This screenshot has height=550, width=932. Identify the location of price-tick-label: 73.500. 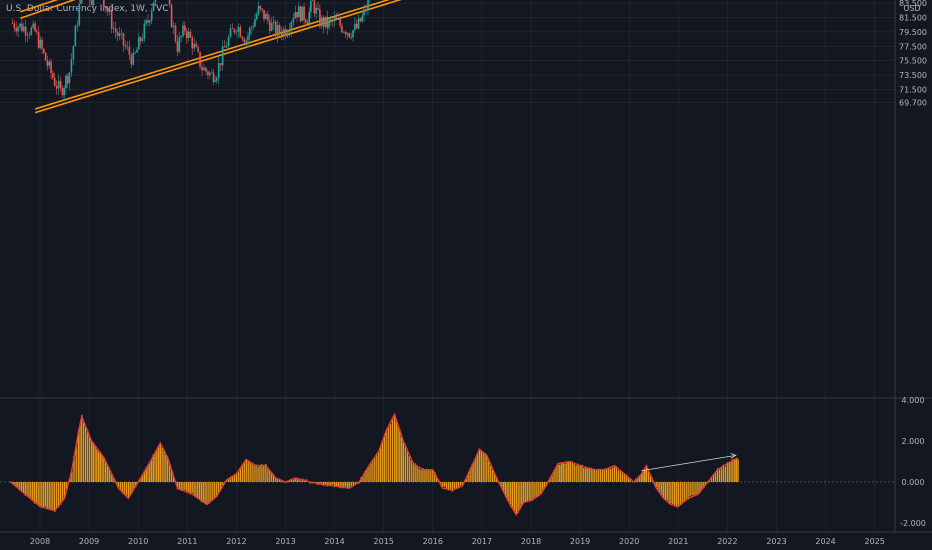
(913, 75).